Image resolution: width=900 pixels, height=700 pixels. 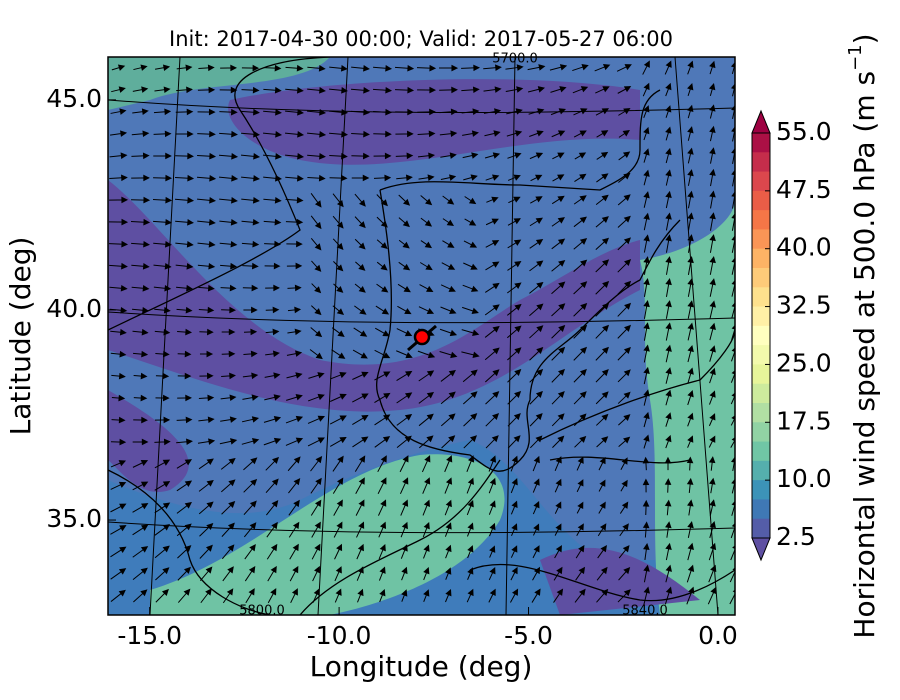 What do you see at coordinates (864, 355) in the screenshot?
I see `colorbar-label-text: Horizontal wind speed at 500.0 hPa (m s` at bounding box center [864, 355].